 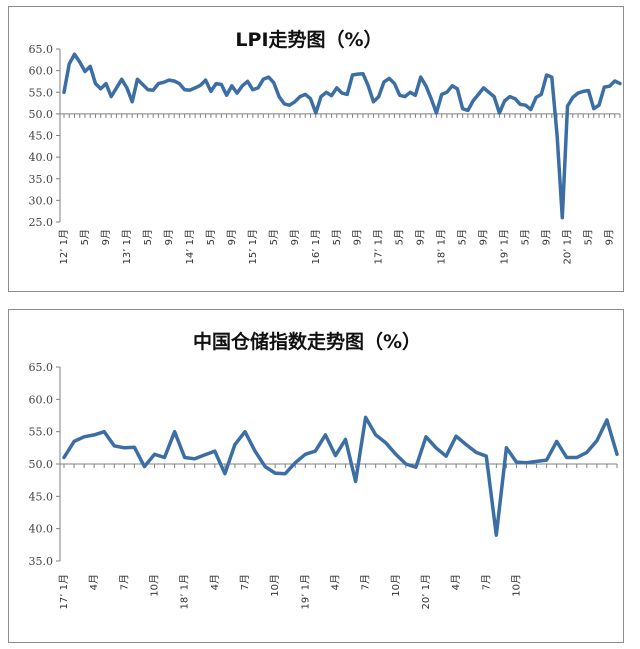 I want to click on y-ticks: 65.0 60.0 55.0 50.0 45.0 40.0 35.0, so click(x=44, y=464).